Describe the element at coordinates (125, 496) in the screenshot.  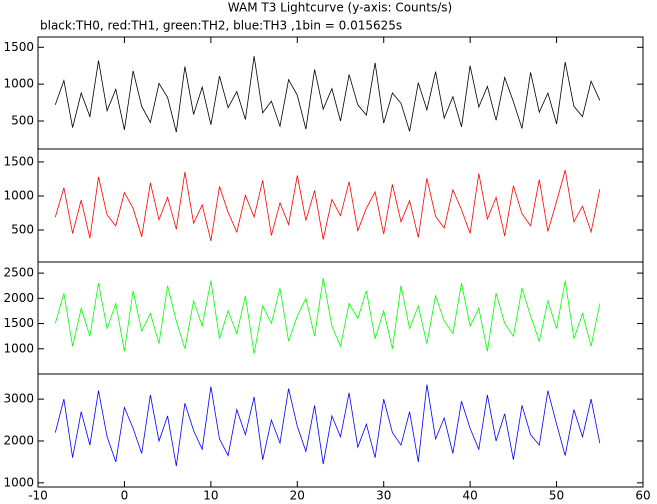
I see `x-tick-label: 0` at that location.